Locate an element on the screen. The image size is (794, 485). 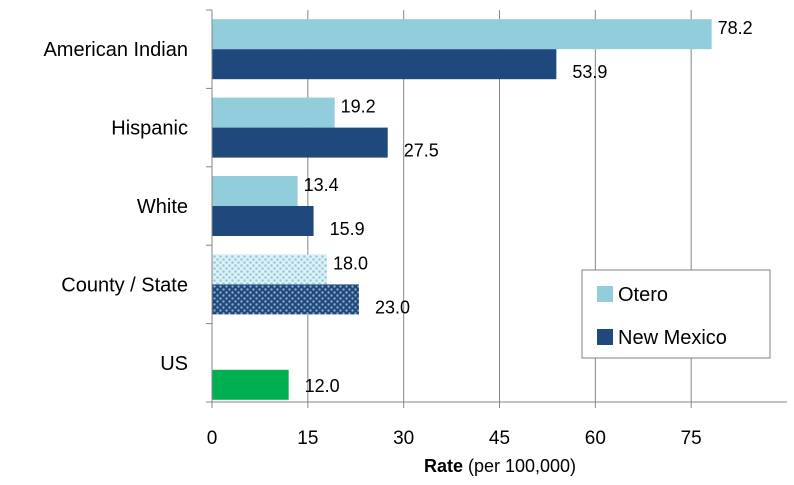
bar-otero-hispanic is located at coordinates (273, 112).